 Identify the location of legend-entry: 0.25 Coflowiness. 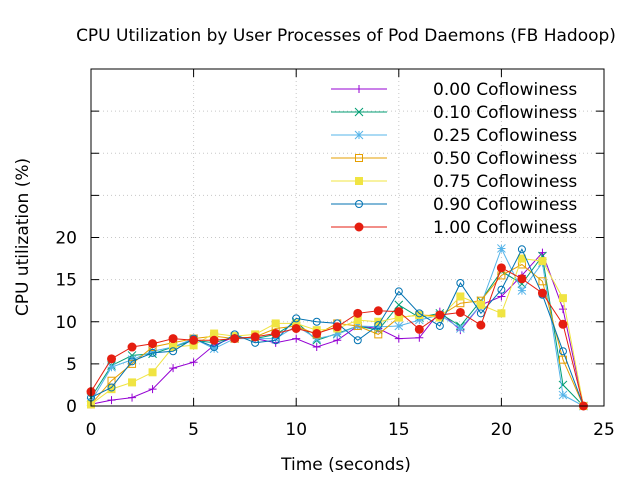
(454, 136).